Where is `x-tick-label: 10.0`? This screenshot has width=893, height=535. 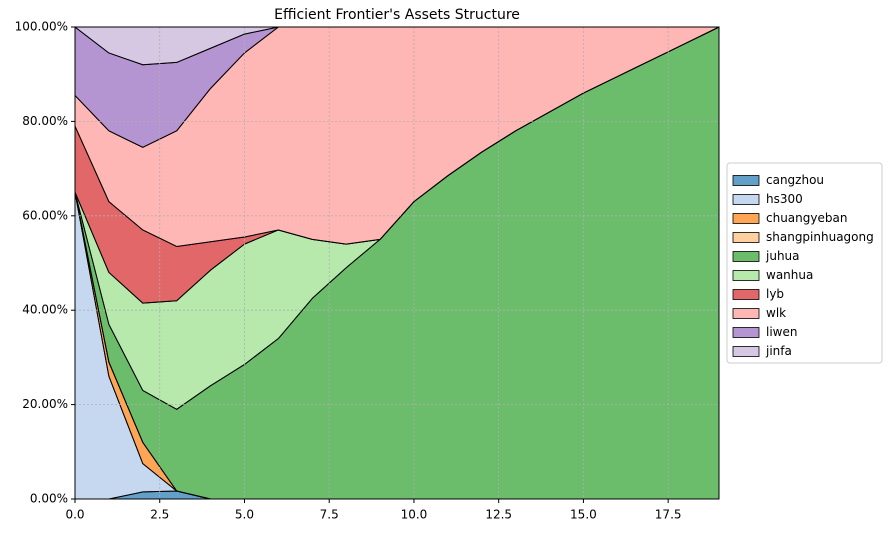
x-tick-label: 10.0 is located at coordinates (414, 515).